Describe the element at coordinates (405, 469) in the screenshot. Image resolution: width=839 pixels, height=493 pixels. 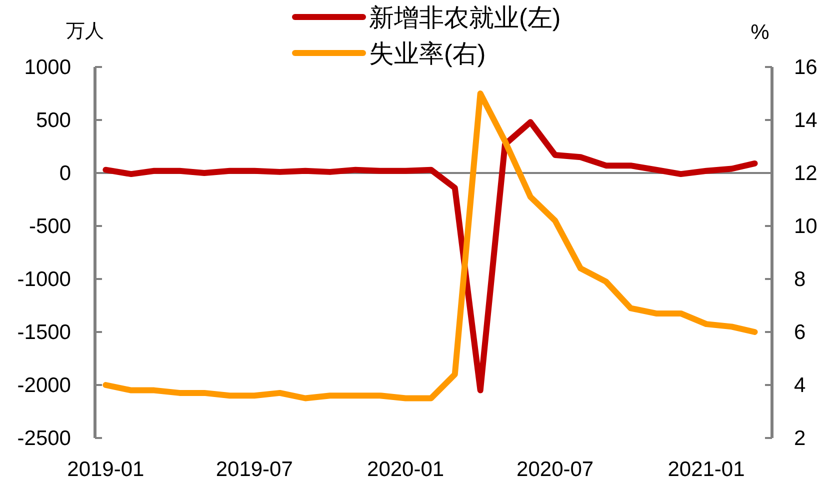
I see `x-tick-label: 2020-01` at that location.